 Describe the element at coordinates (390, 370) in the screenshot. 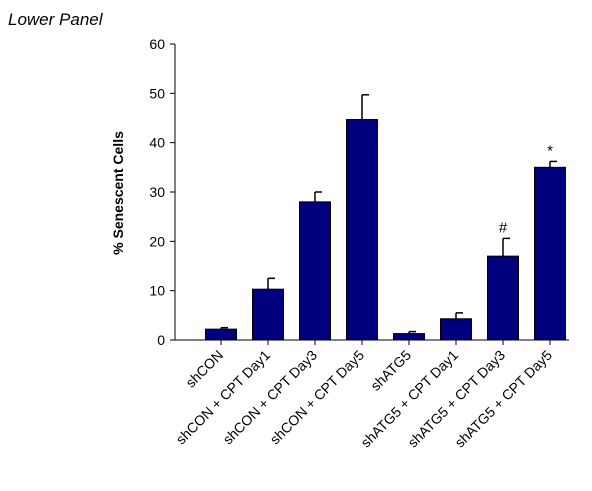

I see `x-tick-label: shATG5` at that location.